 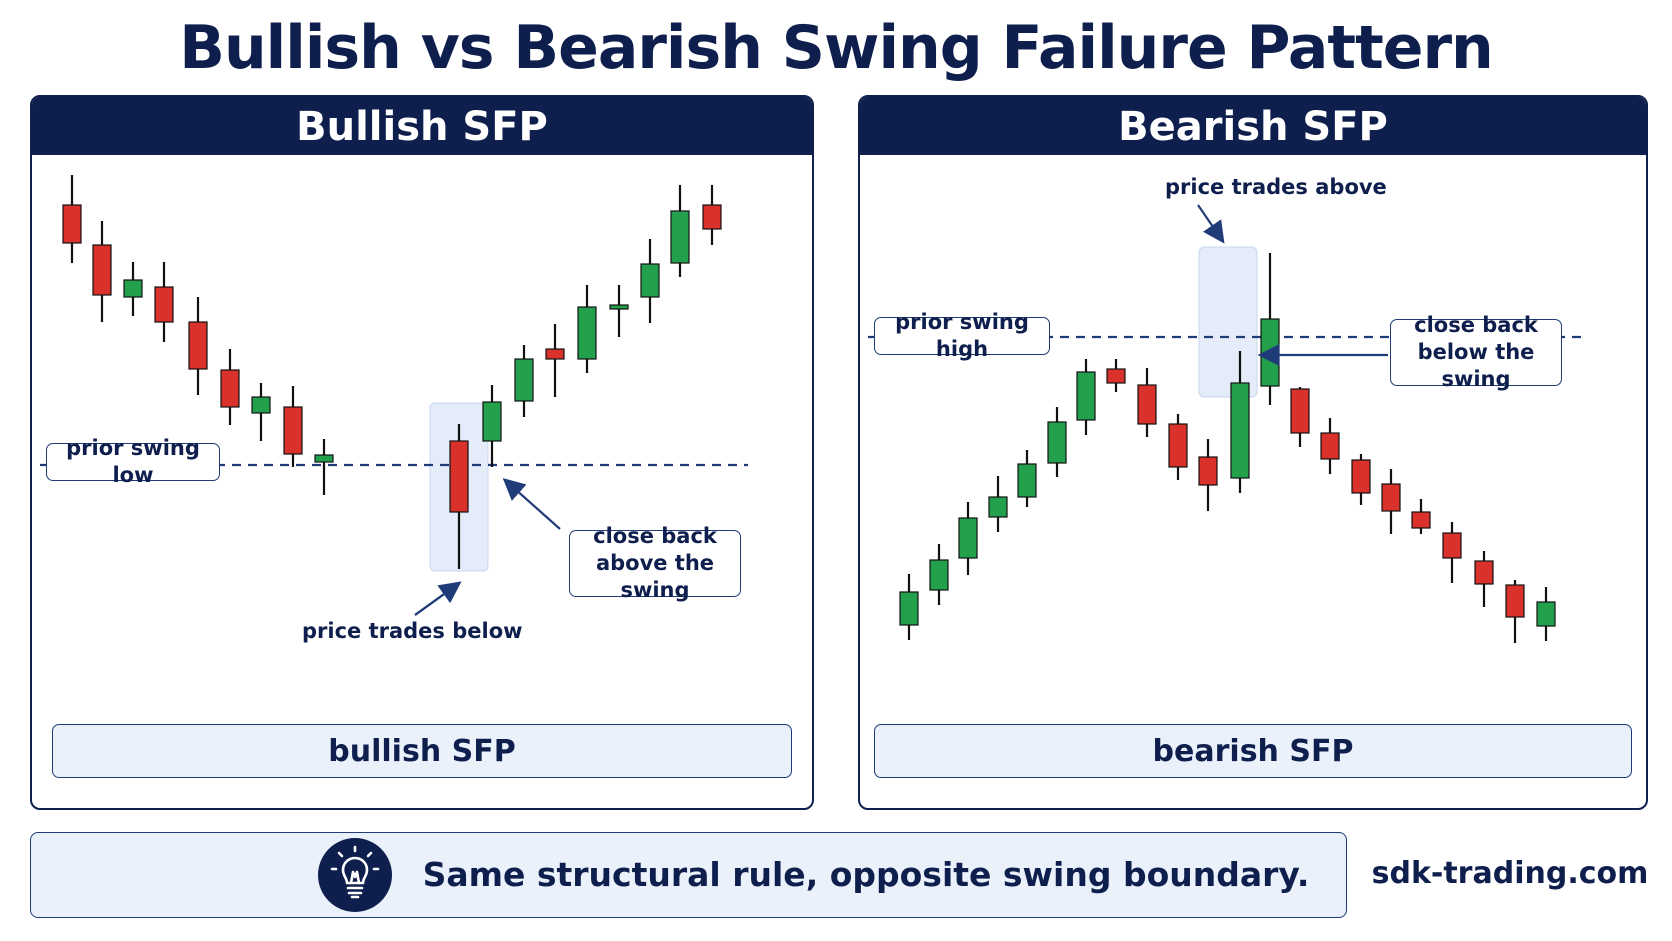 What do you see at coordinates (1228, 322) in the screenshot?
I see `sfp-highlight-zone` at bounding box center [1228, 322].